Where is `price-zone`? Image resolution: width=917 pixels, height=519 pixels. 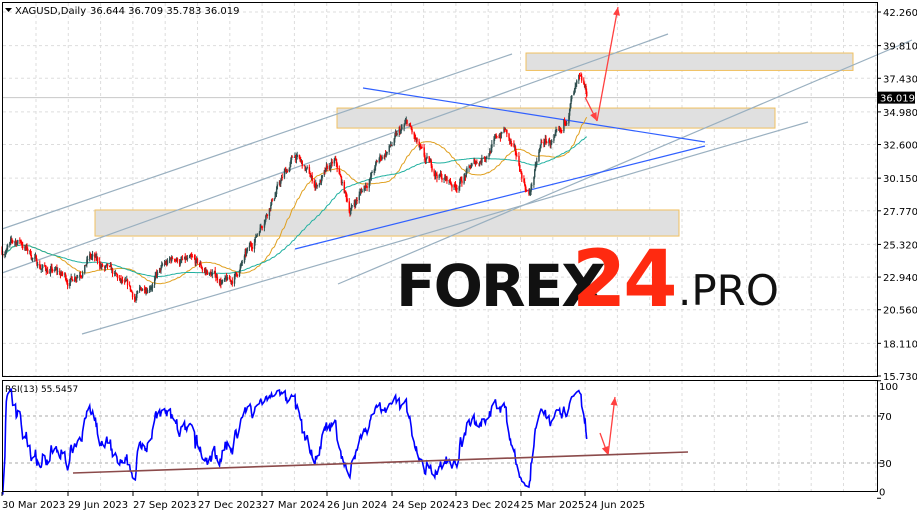
price-zone is located at coordinates (387, 223).